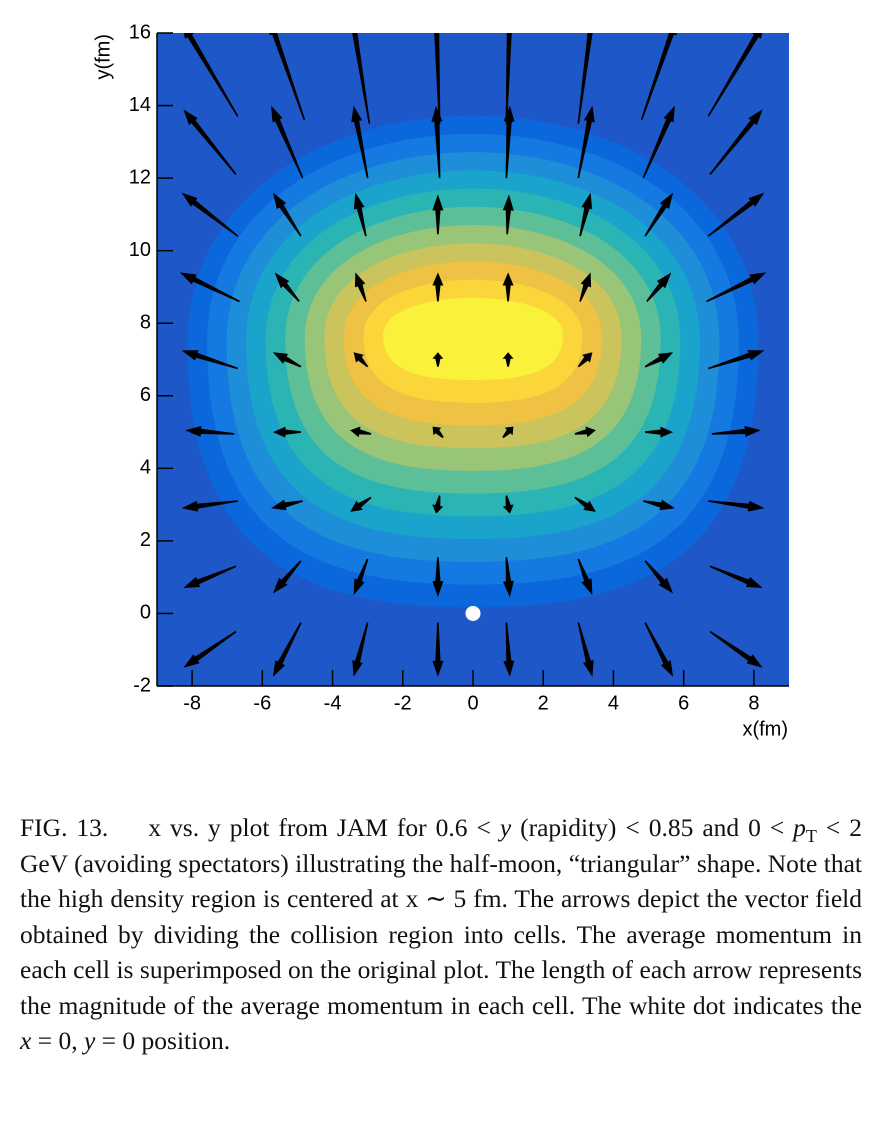 Image resolution: width=880 pixels, height=1148 pixels. I want to click on caption-text: = 0,, so click(57, 1040).